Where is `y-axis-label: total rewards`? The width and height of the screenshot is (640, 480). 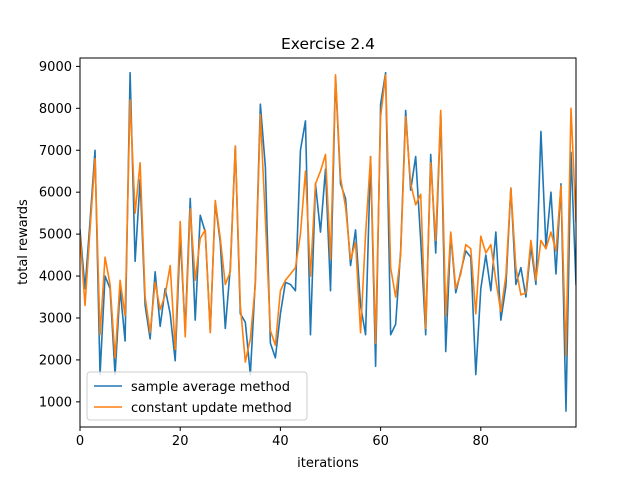
y-axis-label: total rewards is located at coordinates (23, 242).